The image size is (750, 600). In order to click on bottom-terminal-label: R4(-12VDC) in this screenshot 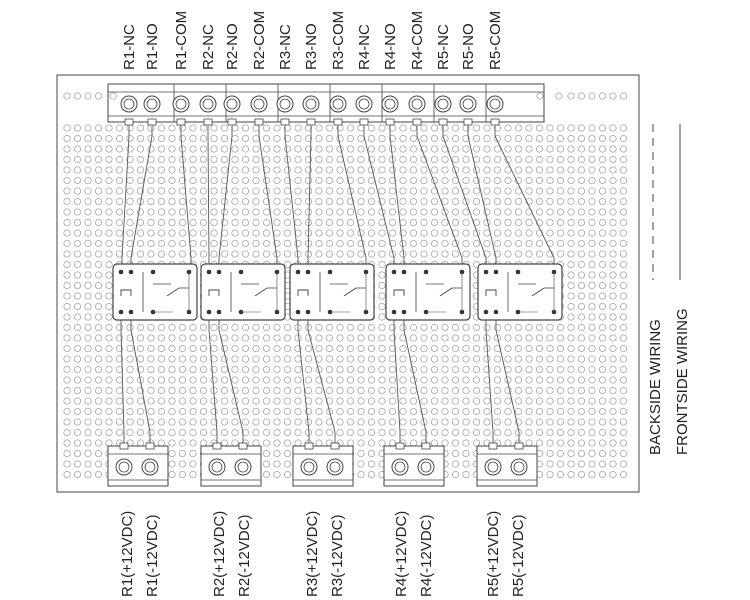, I will do `click(426, 555)`.